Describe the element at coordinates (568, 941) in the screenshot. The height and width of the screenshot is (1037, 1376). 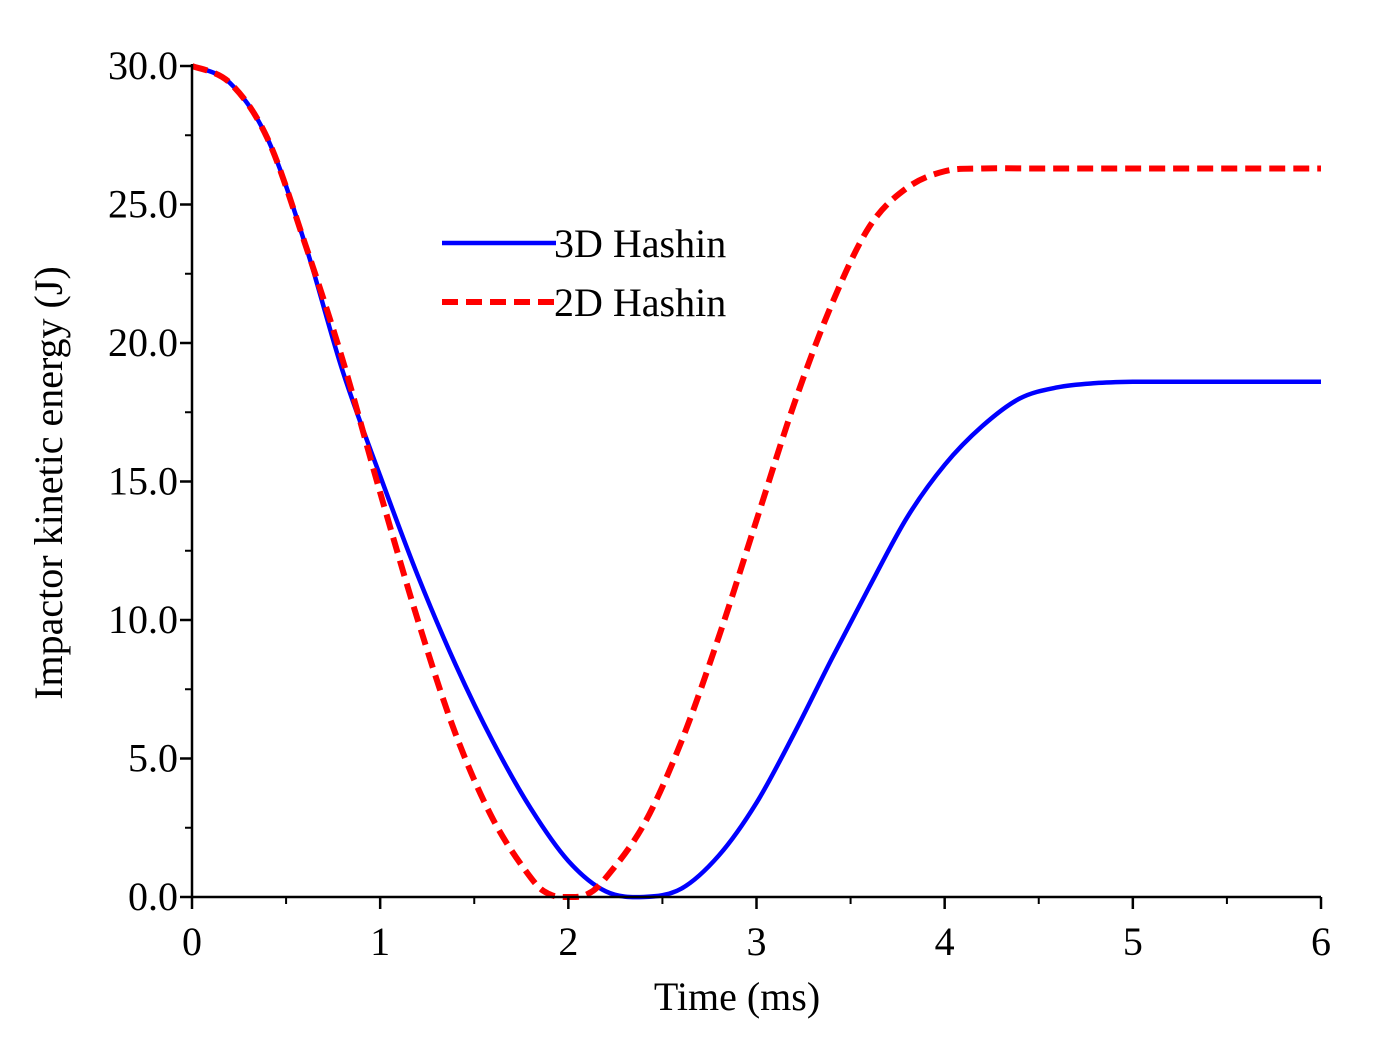
I see `x-tick-label: 2` at that location.